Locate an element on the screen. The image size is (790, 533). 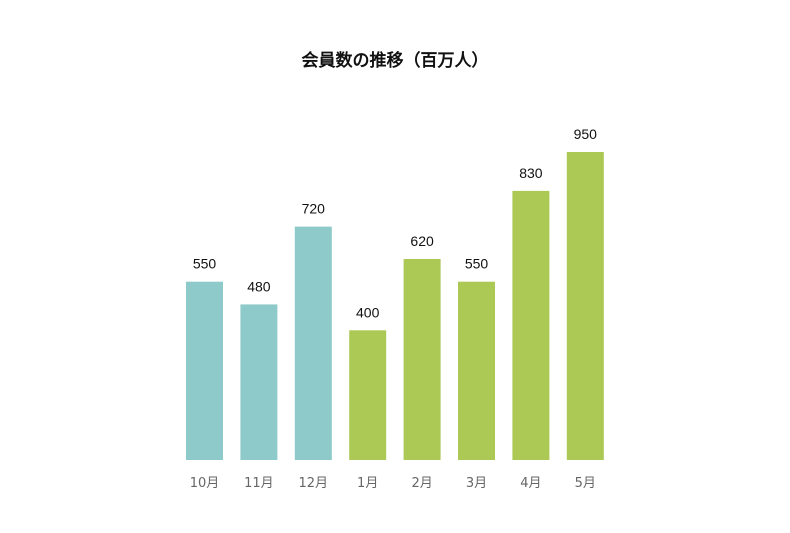
bar-2月 is located at coordinates (422, 359).